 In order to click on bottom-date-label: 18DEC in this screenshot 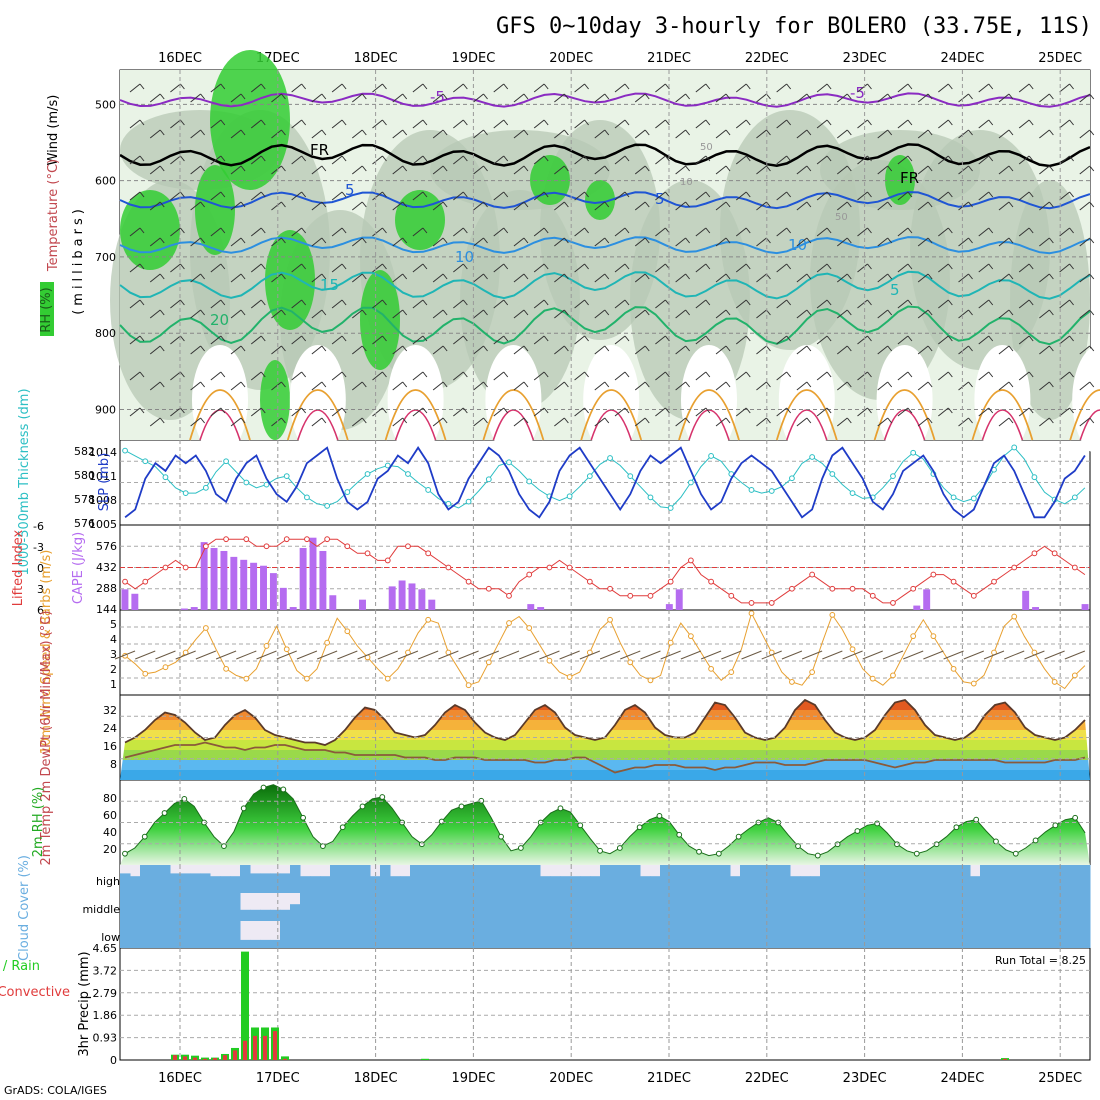, I will do `click(376, 1078)`.